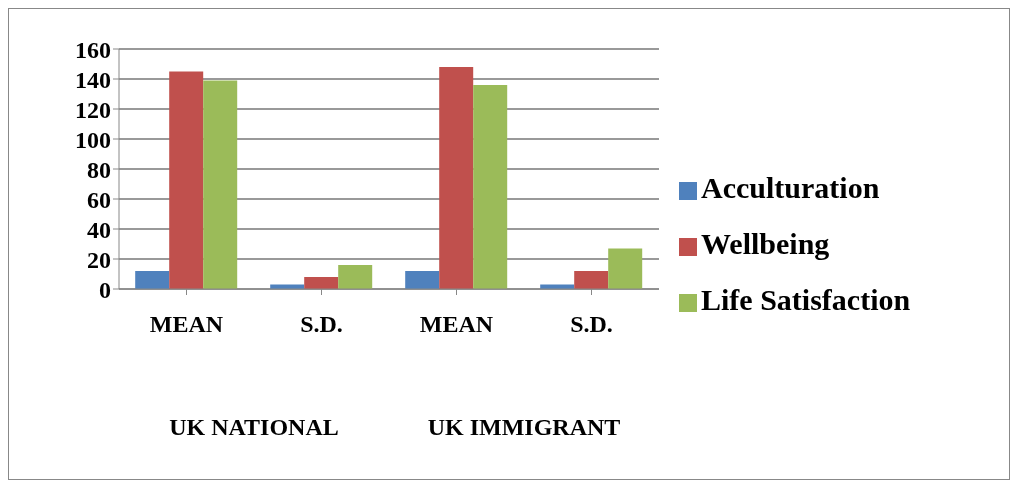 The height and width of the screenshot is (498, 1025). I want to click on legend-label: Acculturation, so click(790, 187).